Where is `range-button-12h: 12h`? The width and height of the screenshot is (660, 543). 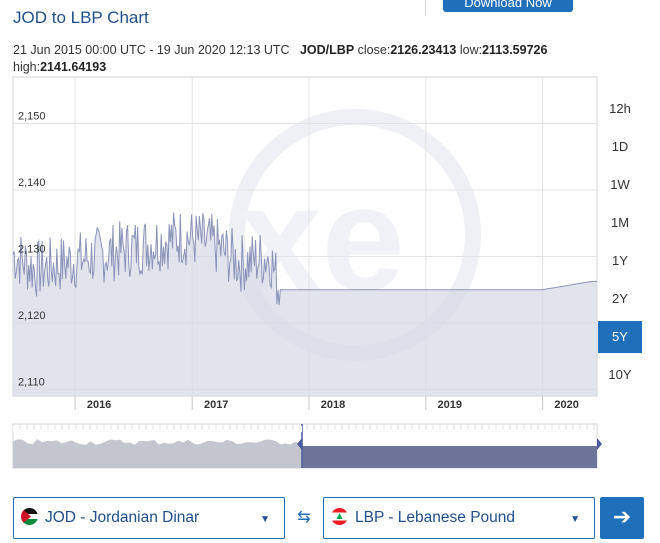
range-button-12h: 12h is located at coordinates (620, 109).